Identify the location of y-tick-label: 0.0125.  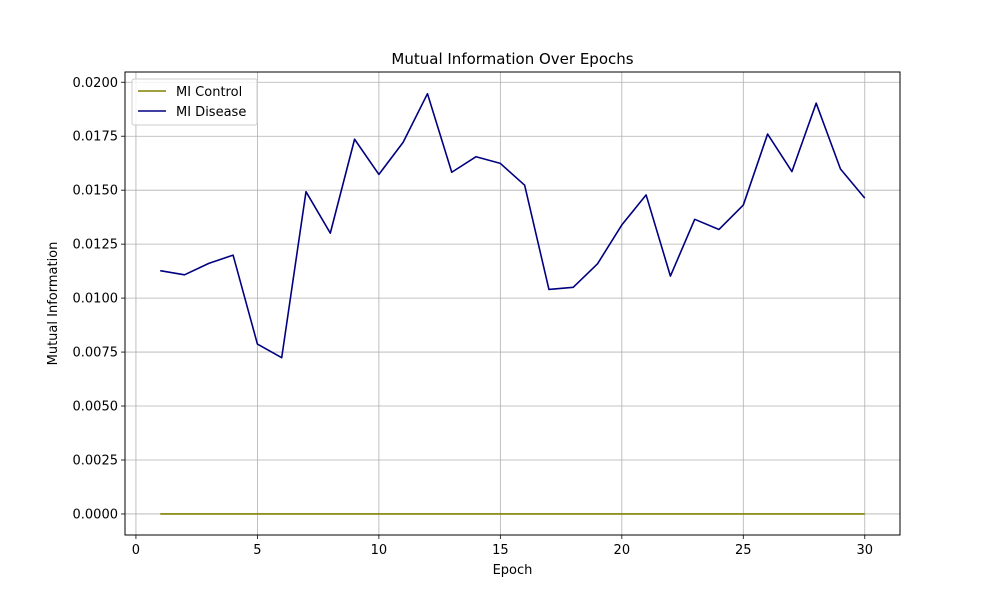
(96, 245).